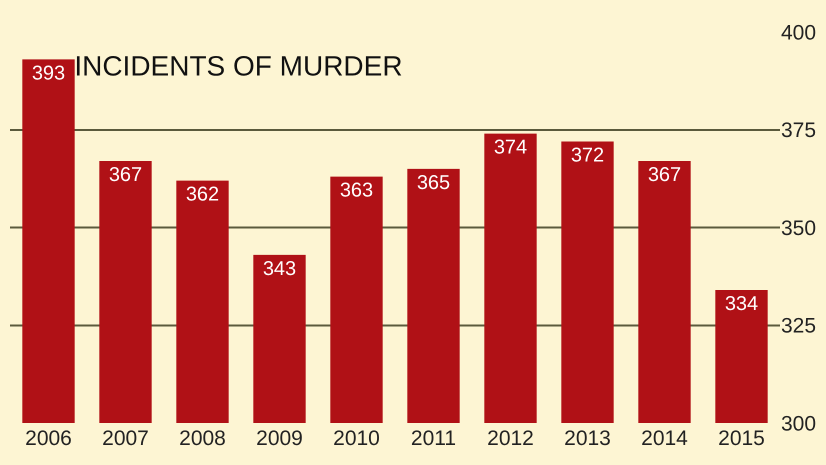  I want to click on data-label: 365, so click(433, 183).